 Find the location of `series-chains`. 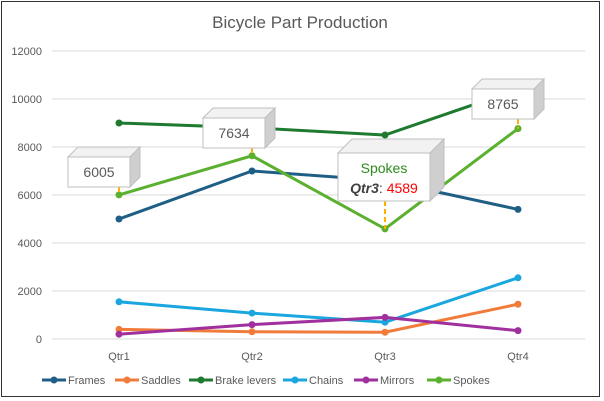

series-chains is located at coordinates (318, 300).